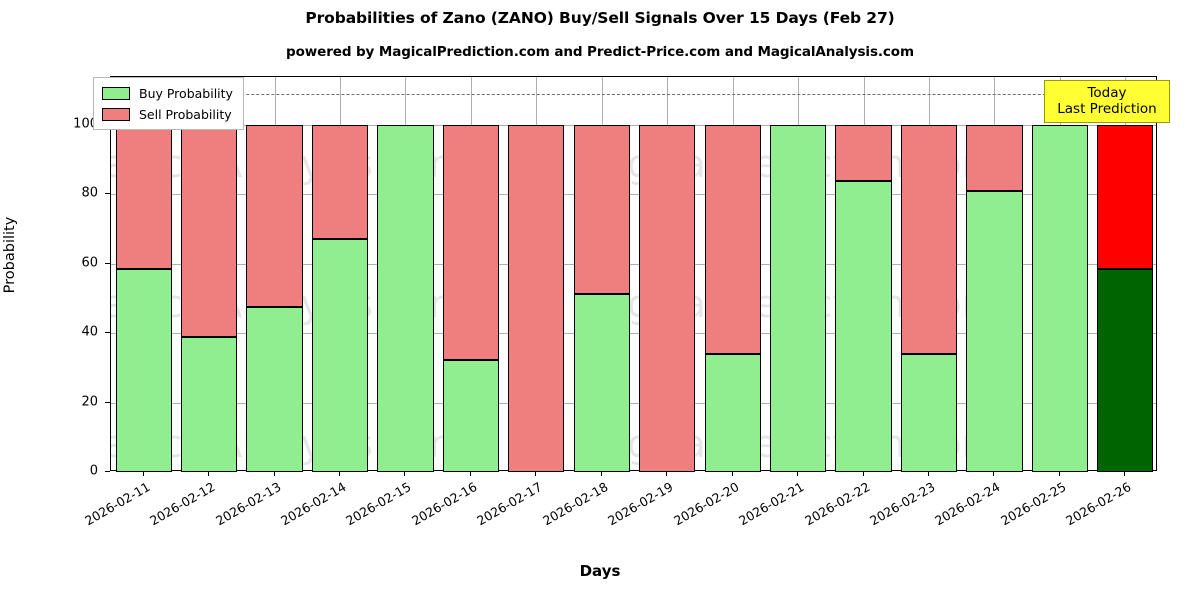 This screenshot has width=1200, height=600. I want to click on today-annotation: Today Last Prediction, so click(1107, 101).